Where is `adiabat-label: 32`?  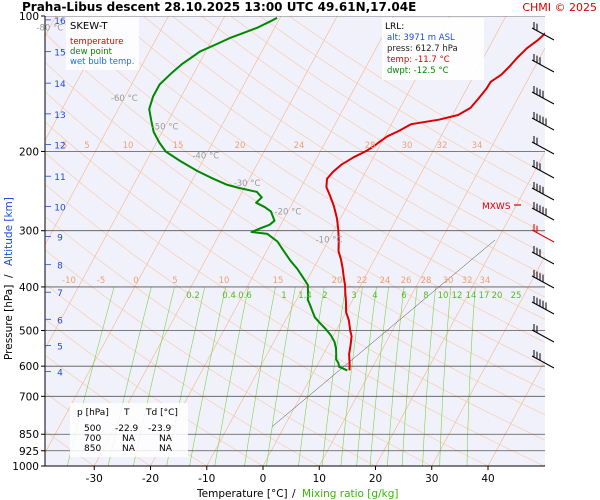 adiabat-label: 32 is located at coordinates (467, 281).